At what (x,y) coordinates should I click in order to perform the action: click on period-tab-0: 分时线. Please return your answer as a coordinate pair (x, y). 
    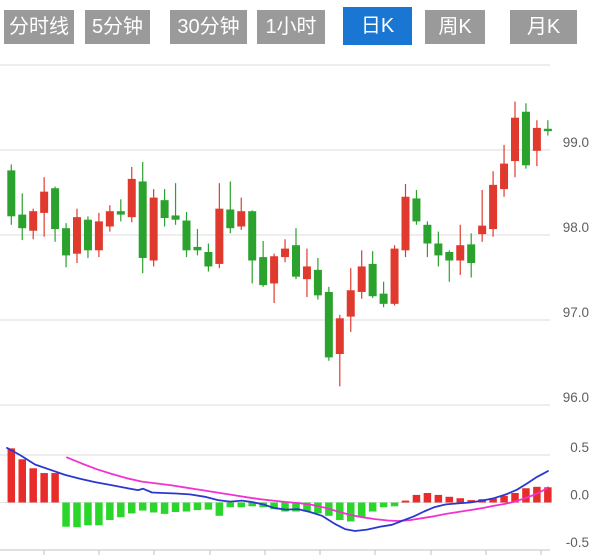
    Looking at the image, I should click on (39, 27).